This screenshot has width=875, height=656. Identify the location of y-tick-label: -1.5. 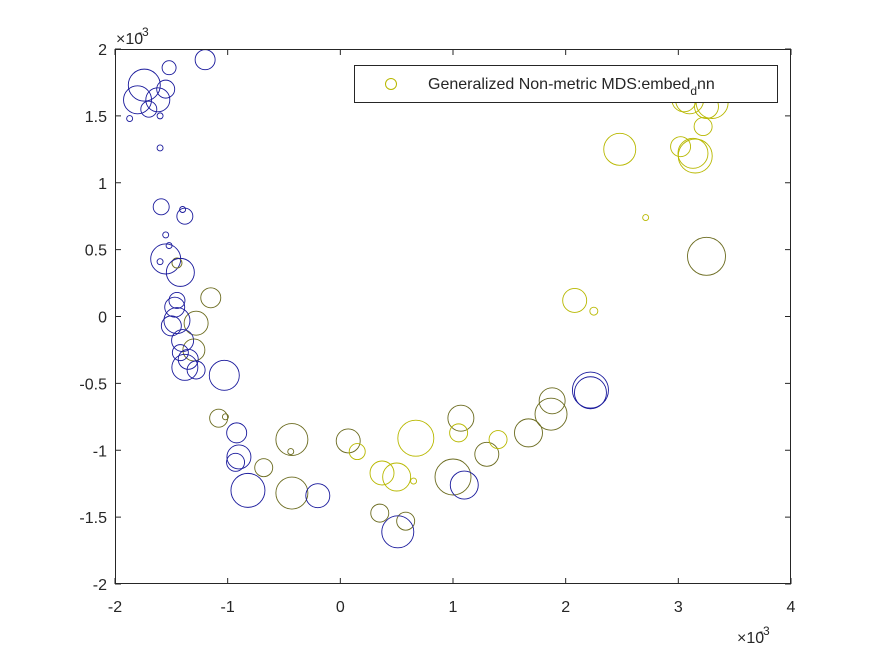
(93, 518).